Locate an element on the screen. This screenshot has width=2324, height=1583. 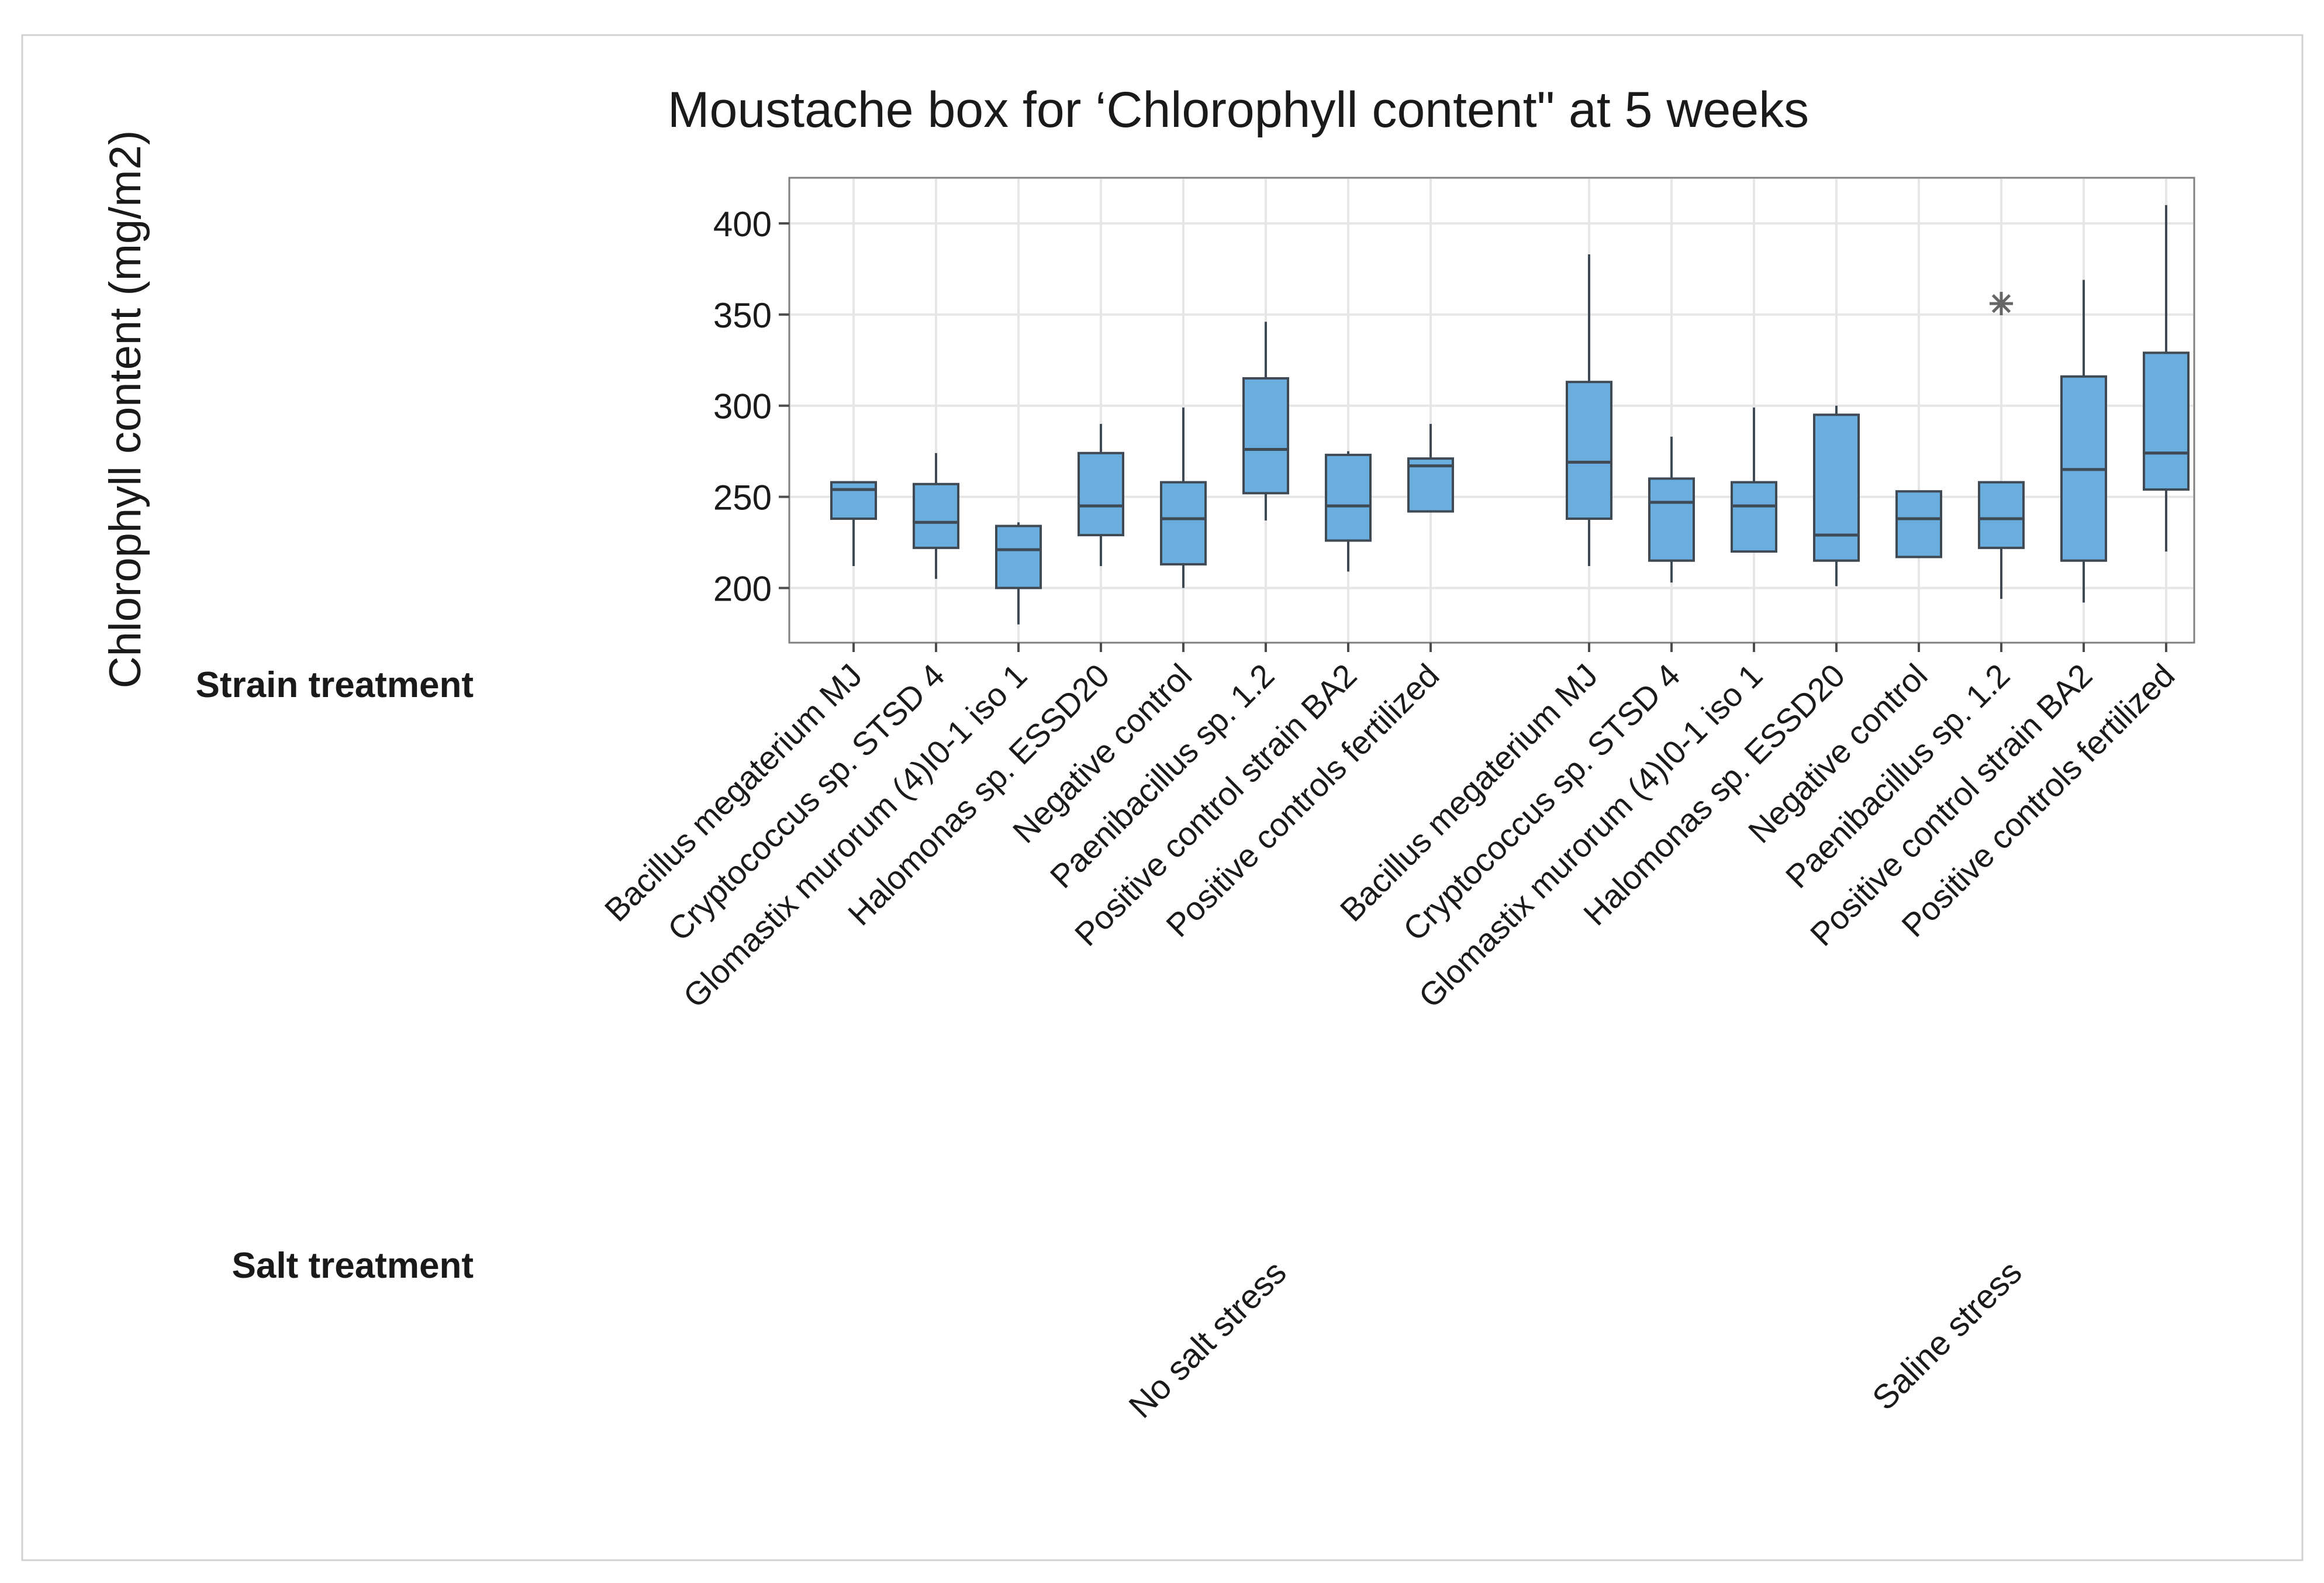
y-axis-label: Chlorophyll content (mg/m2) is located at coordinates (125, 409).